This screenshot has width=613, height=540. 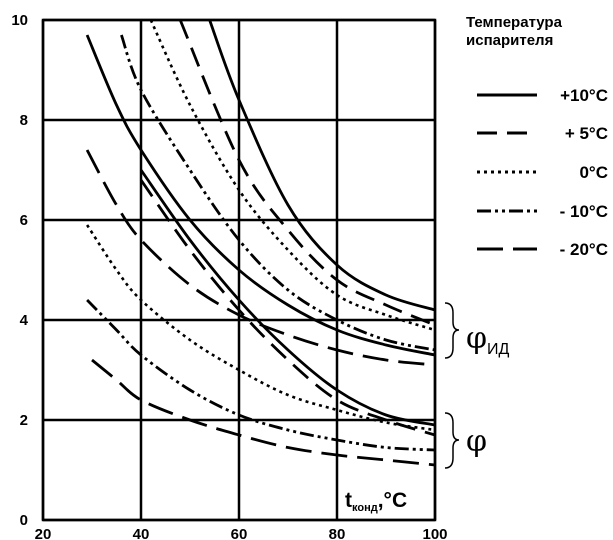 I want to click on x-tick-label: 40, so click(x=141, y=533).